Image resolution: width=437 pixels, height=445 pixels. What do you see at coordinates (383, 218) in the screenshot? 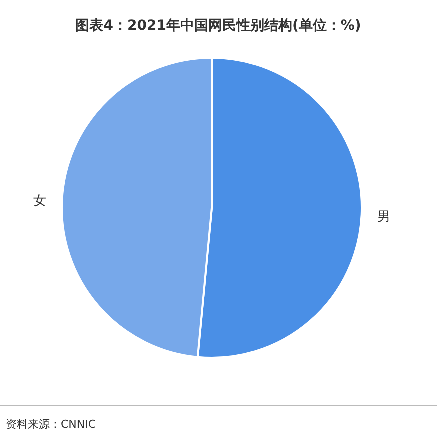
I see `slice-label: 男` at bounding box center [383, 218].